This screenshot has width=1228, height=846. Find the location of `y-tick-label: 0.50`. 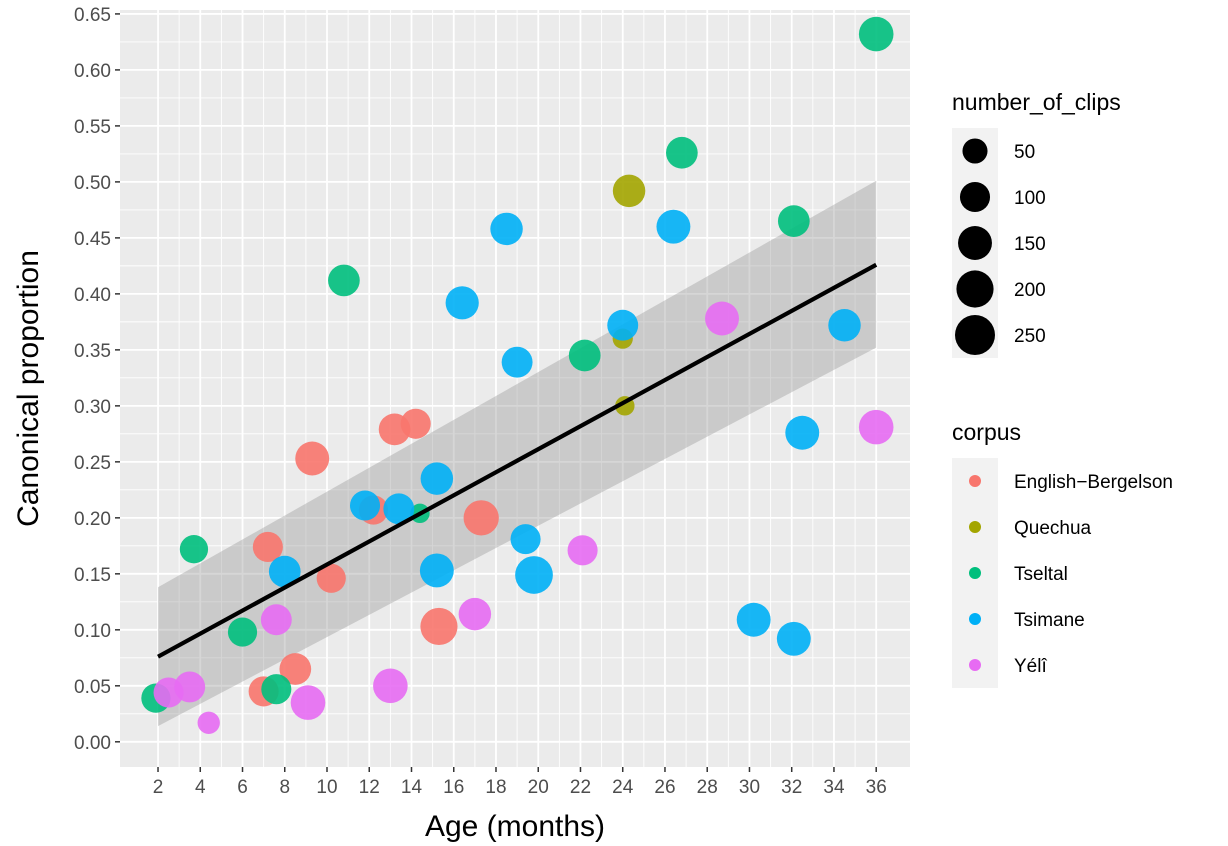

y-tick-label: 0.50 is located at coordinates (92, 183).